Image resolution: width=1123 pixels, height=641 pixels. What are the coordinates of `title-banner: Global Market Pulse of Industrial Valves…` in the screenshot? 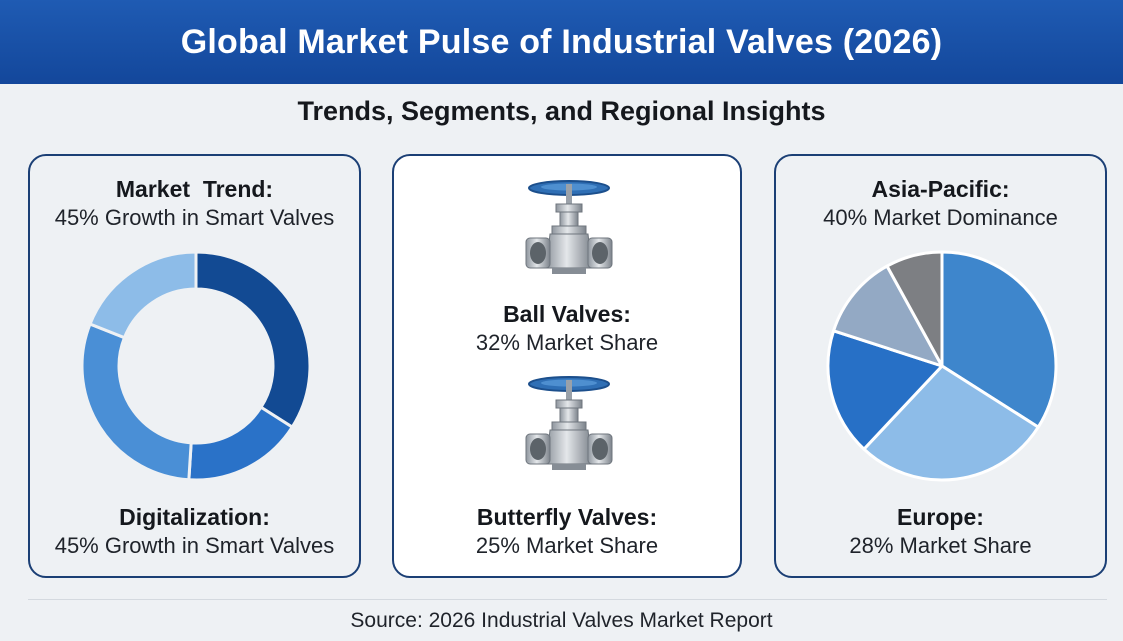 It's located at (561, 42).